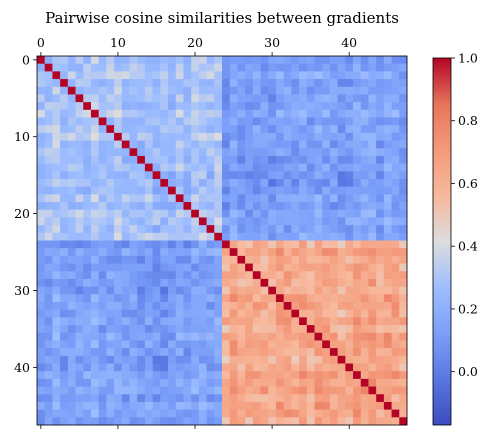  I want to click on colorbar-tick-label: 0.2, so click(468, 308).